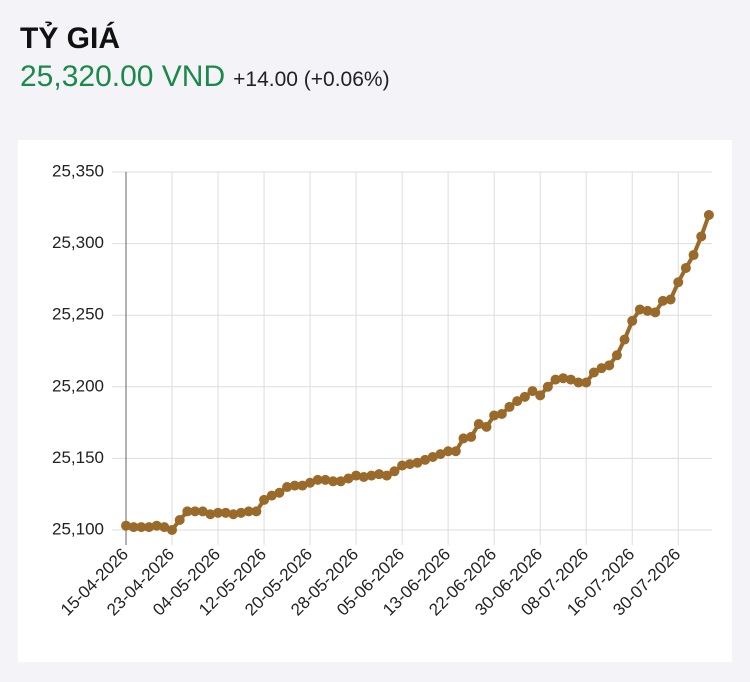 The height and width of the screenshot is (682, 750). I want to click on title: TỶ GIÁ, so click(70, 38).